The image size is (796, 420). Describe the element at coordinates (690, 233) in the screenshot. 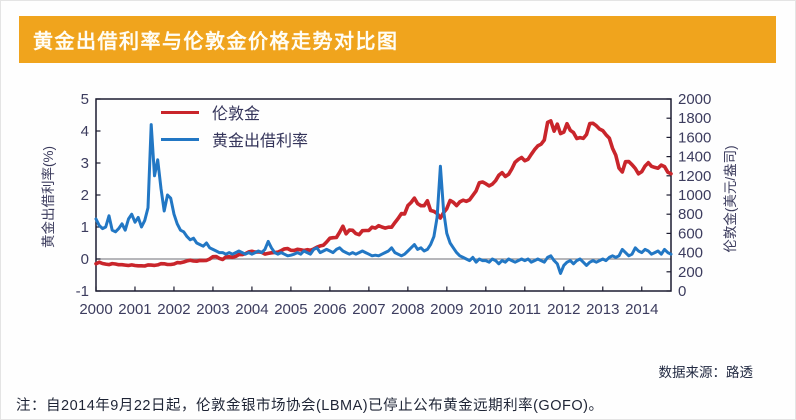

I see `right-axis-tick-label: 600` at that location.